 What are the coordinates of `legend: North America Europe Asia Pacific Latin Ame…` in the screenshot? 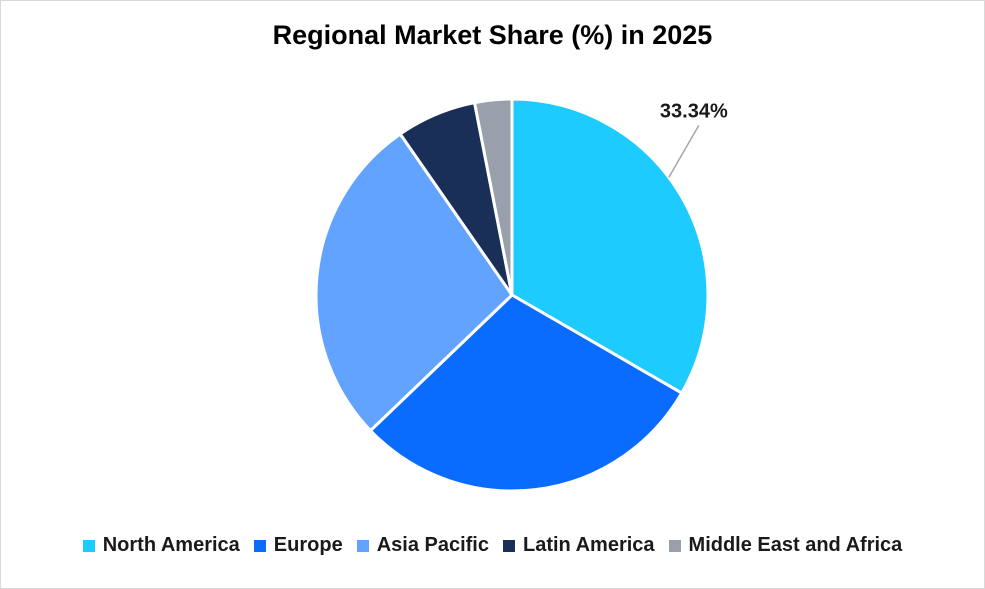 It's located at (492, 545).